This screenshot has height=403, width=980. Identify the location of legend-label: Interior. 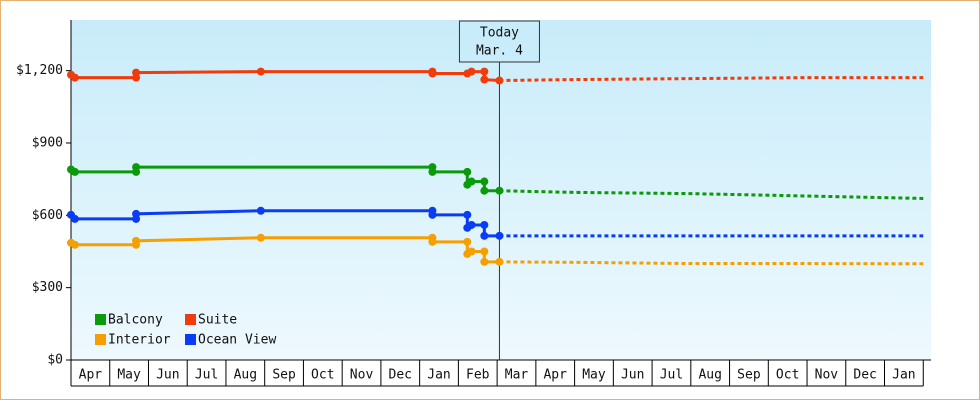
(139, 340).